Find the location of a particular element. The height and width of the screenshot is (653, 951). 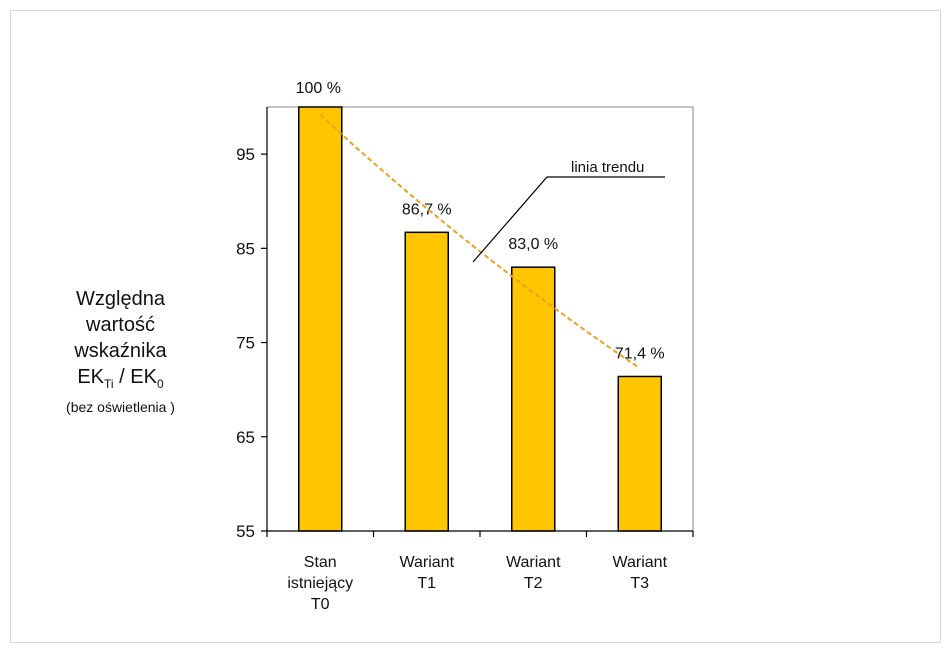

x-category-label-line: istniejący is located at coordinates (320, 583).